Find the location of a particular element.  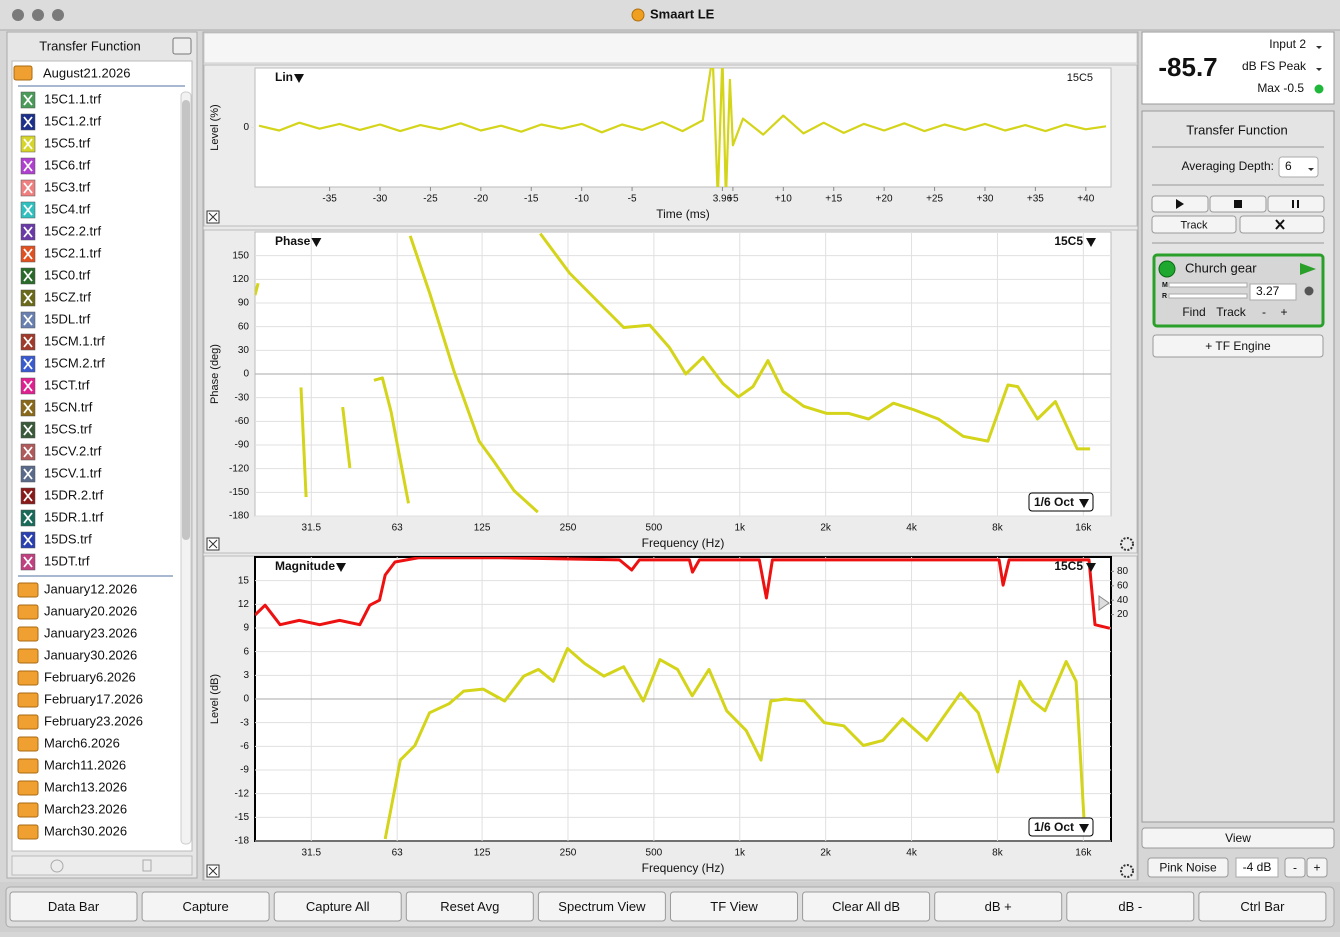

y-tick-label: -180 is located at coordinates (239, 516).